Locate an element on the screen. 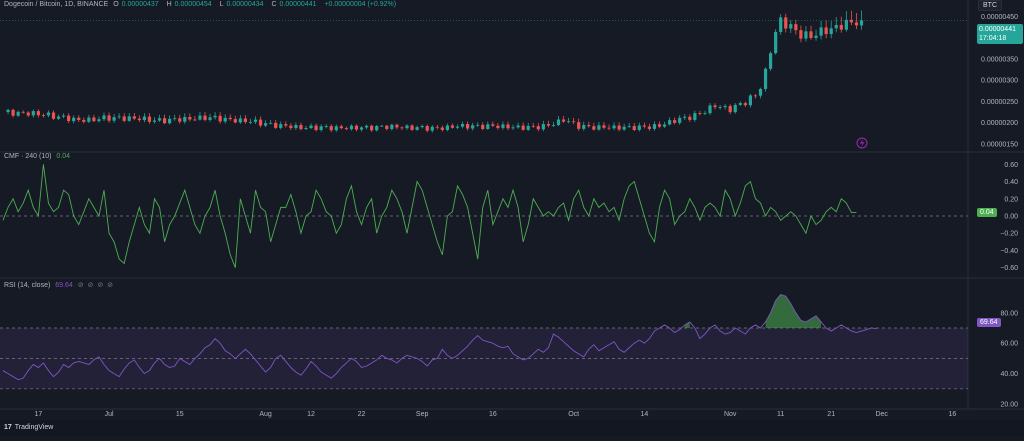 Image resolution: width=1024 pixels, height=441 pixels. cmf-tick-label: 0.40 is located at coordinates (1011, 182).